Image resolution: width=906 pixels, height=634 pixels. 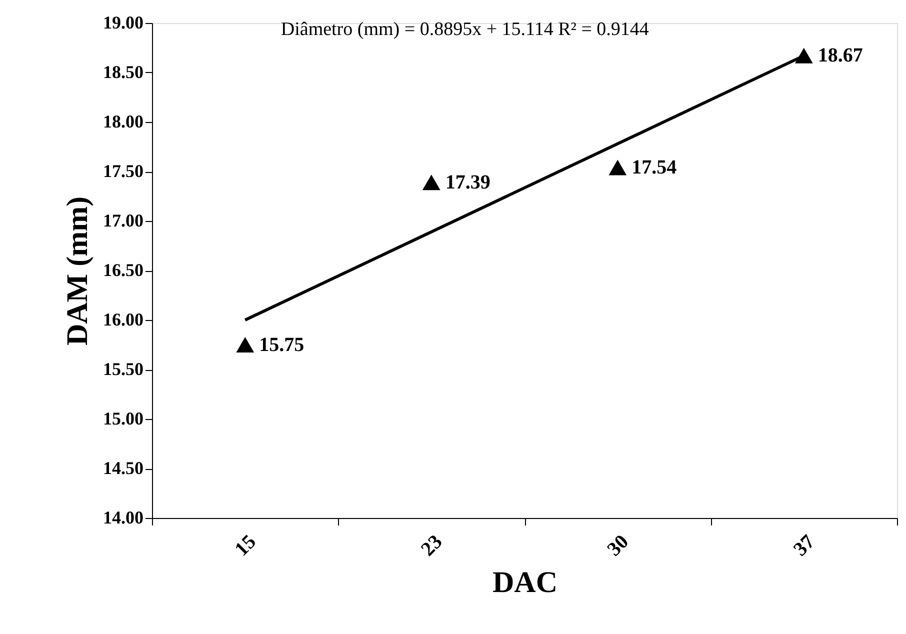 I want to click on annotation: Diâmetro (mm) = 0.8895x + 15.114 R² = 0.9144, so click(x=465, y=29).